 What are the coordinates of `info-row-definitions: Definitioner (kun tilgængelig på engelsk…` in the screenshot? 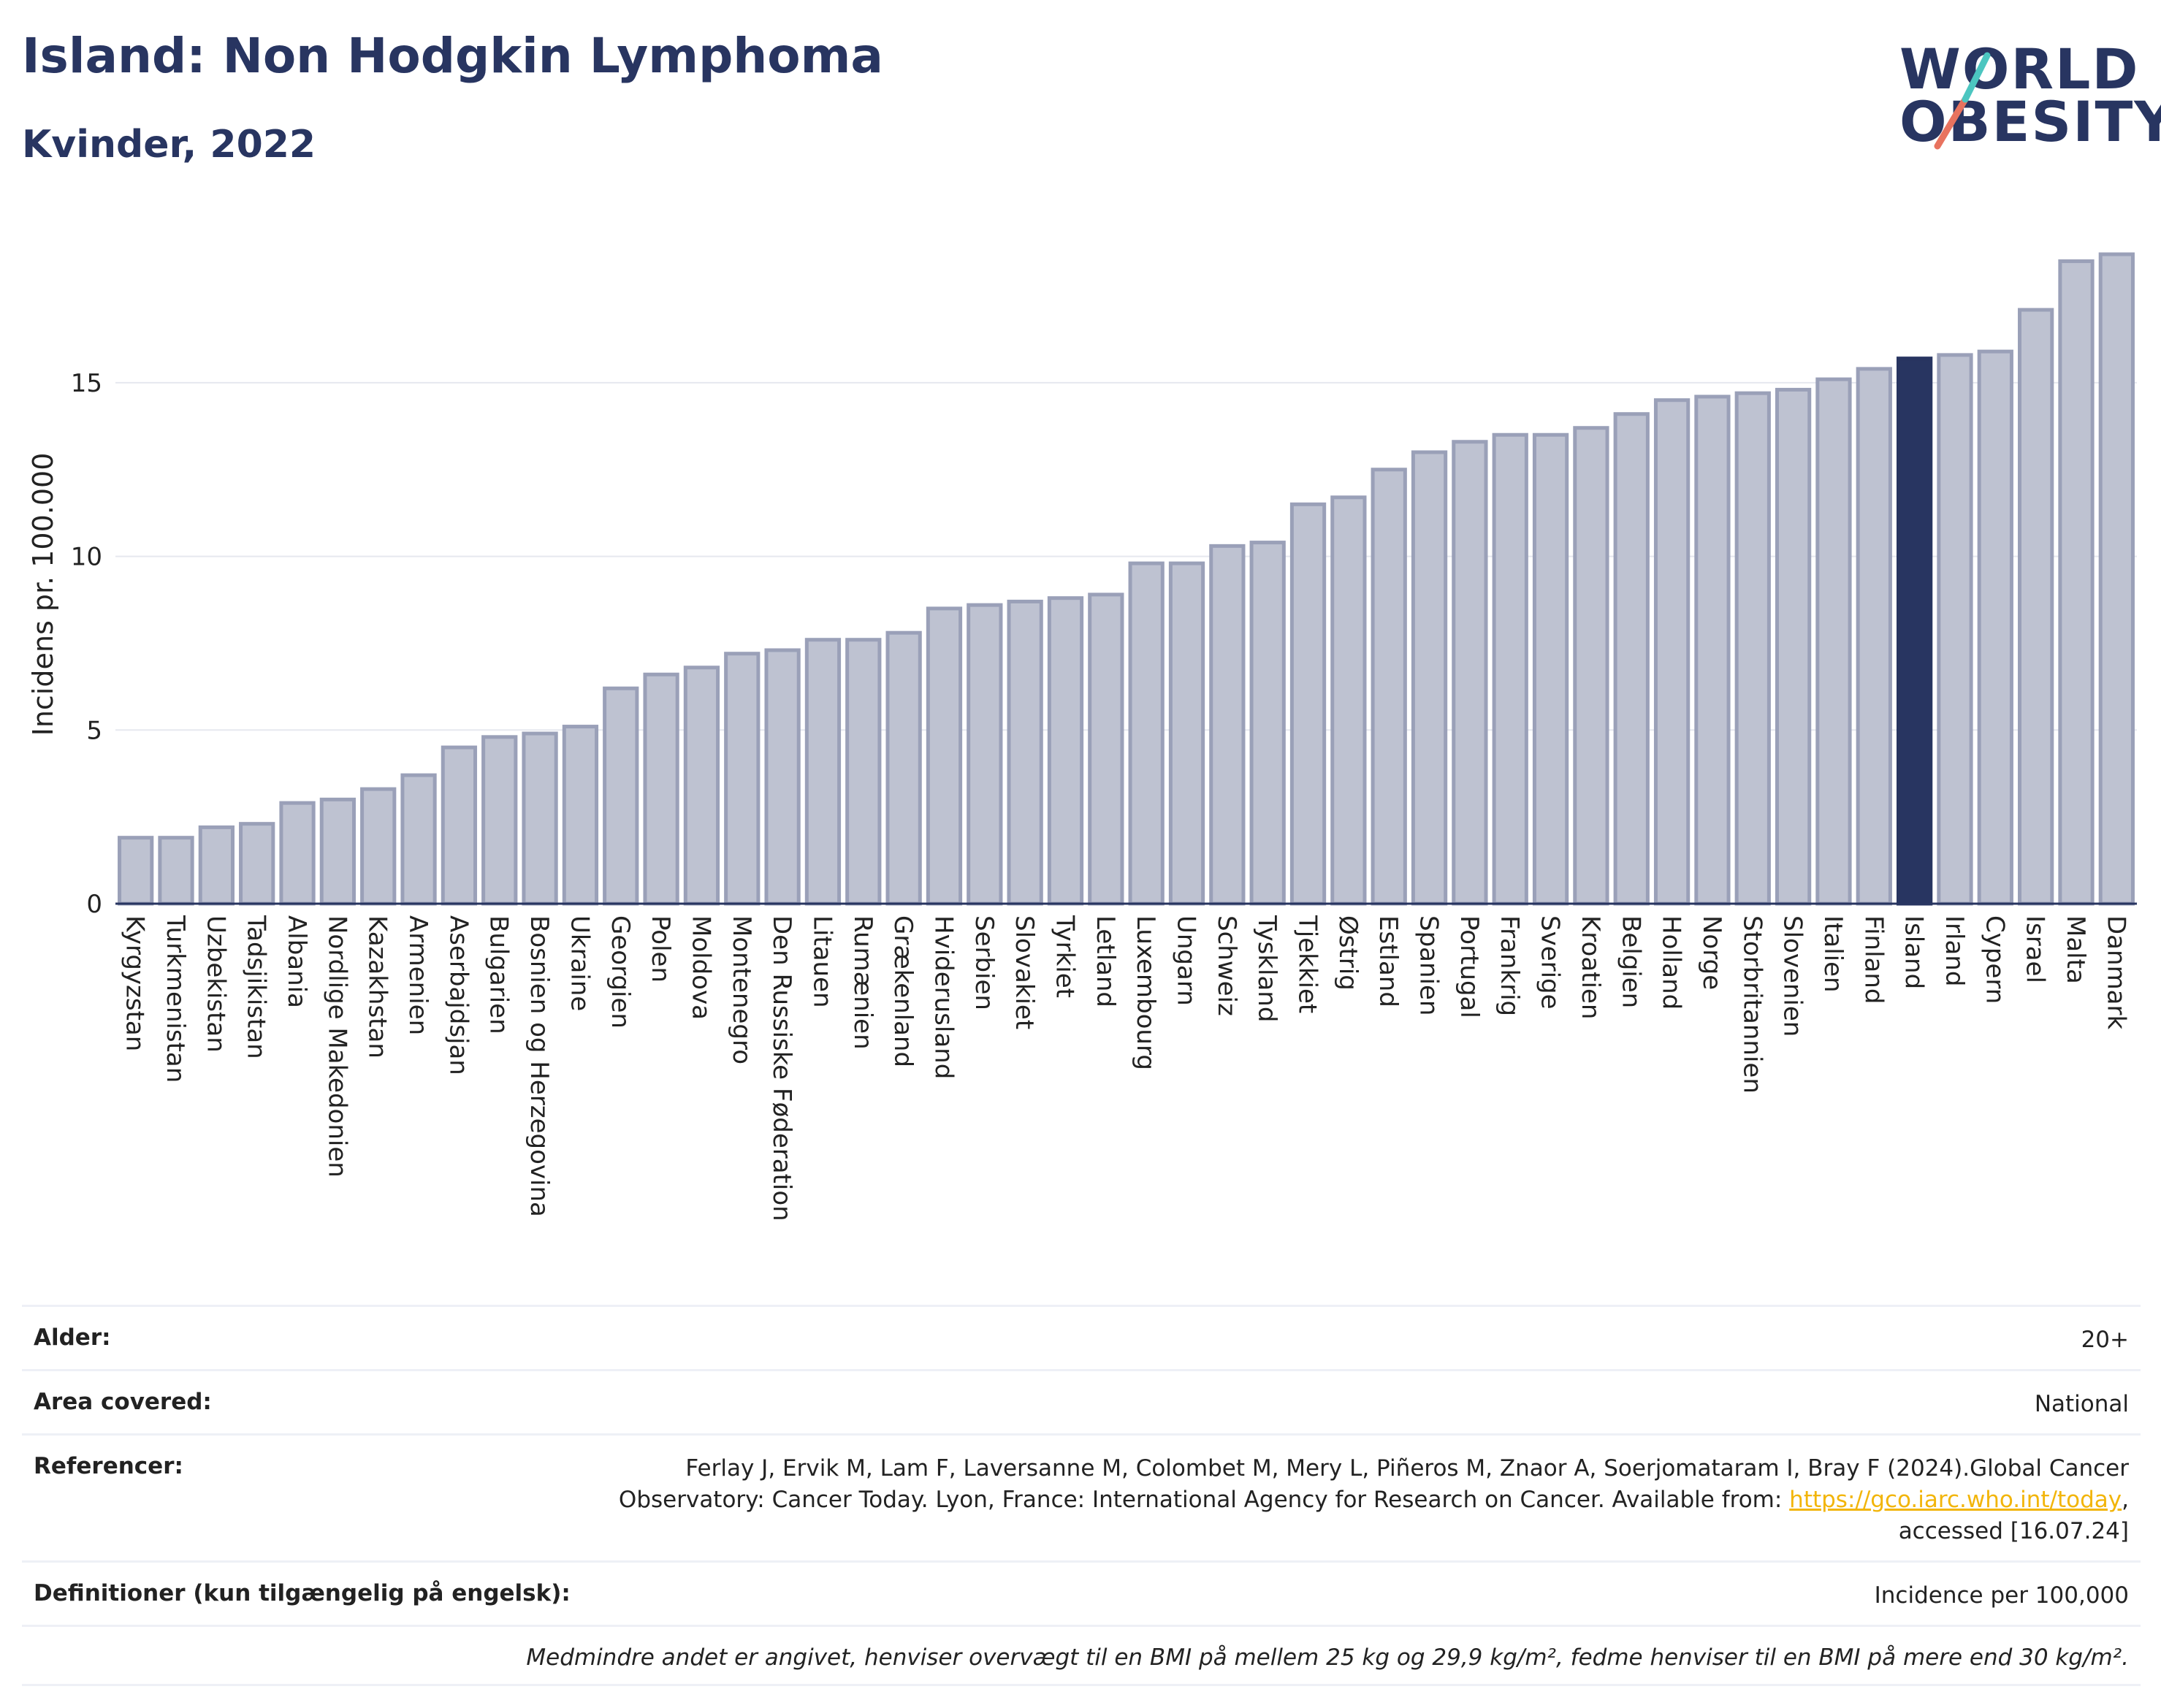 It's located at (1081, 1592).